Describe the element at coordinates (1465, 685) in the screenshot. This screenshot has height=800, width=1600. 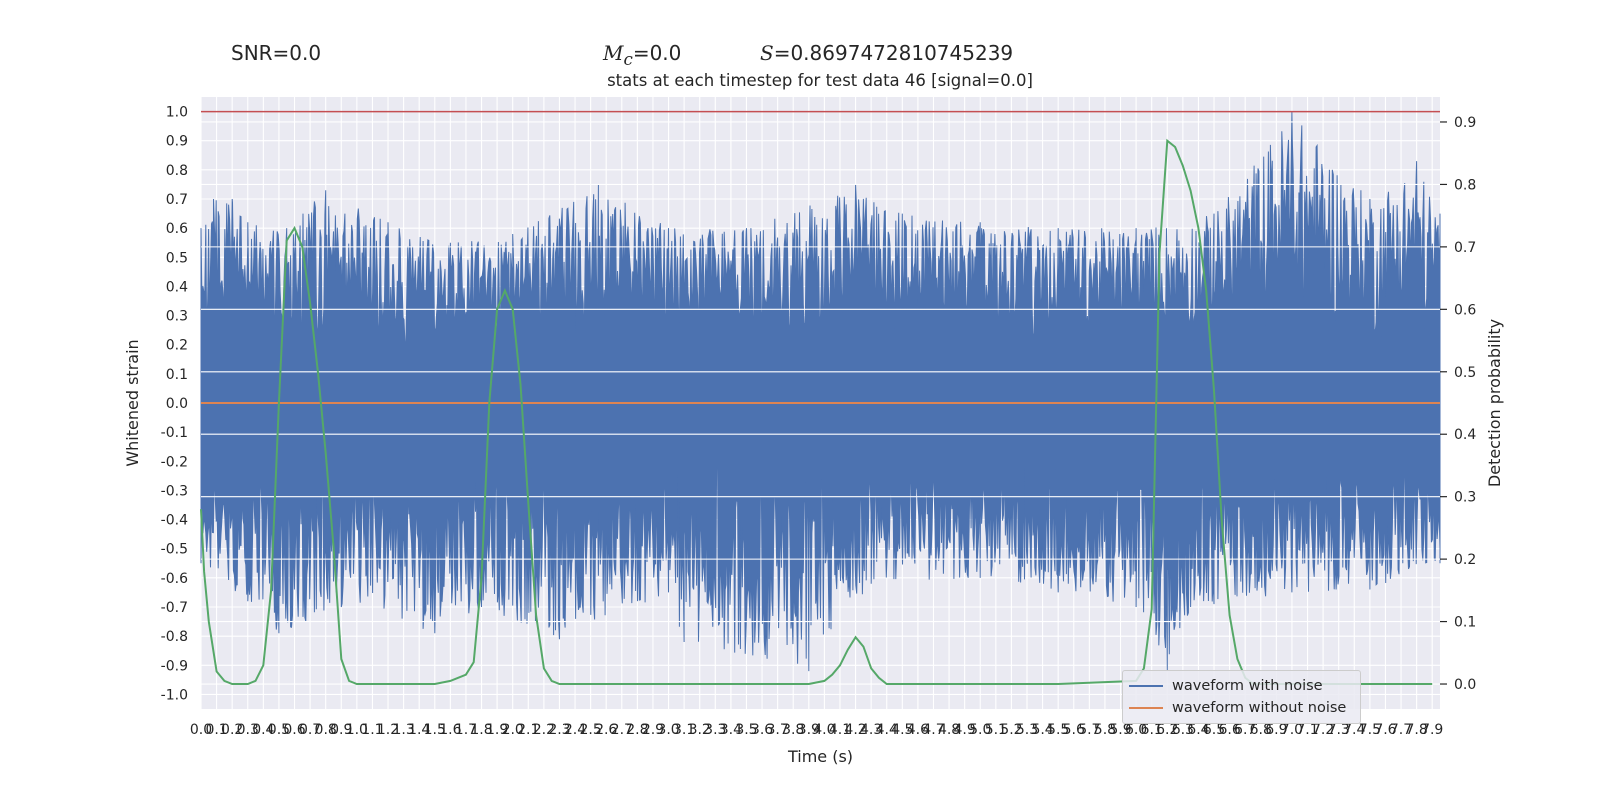
I see `y2-tick-label: 0.0` at that location.